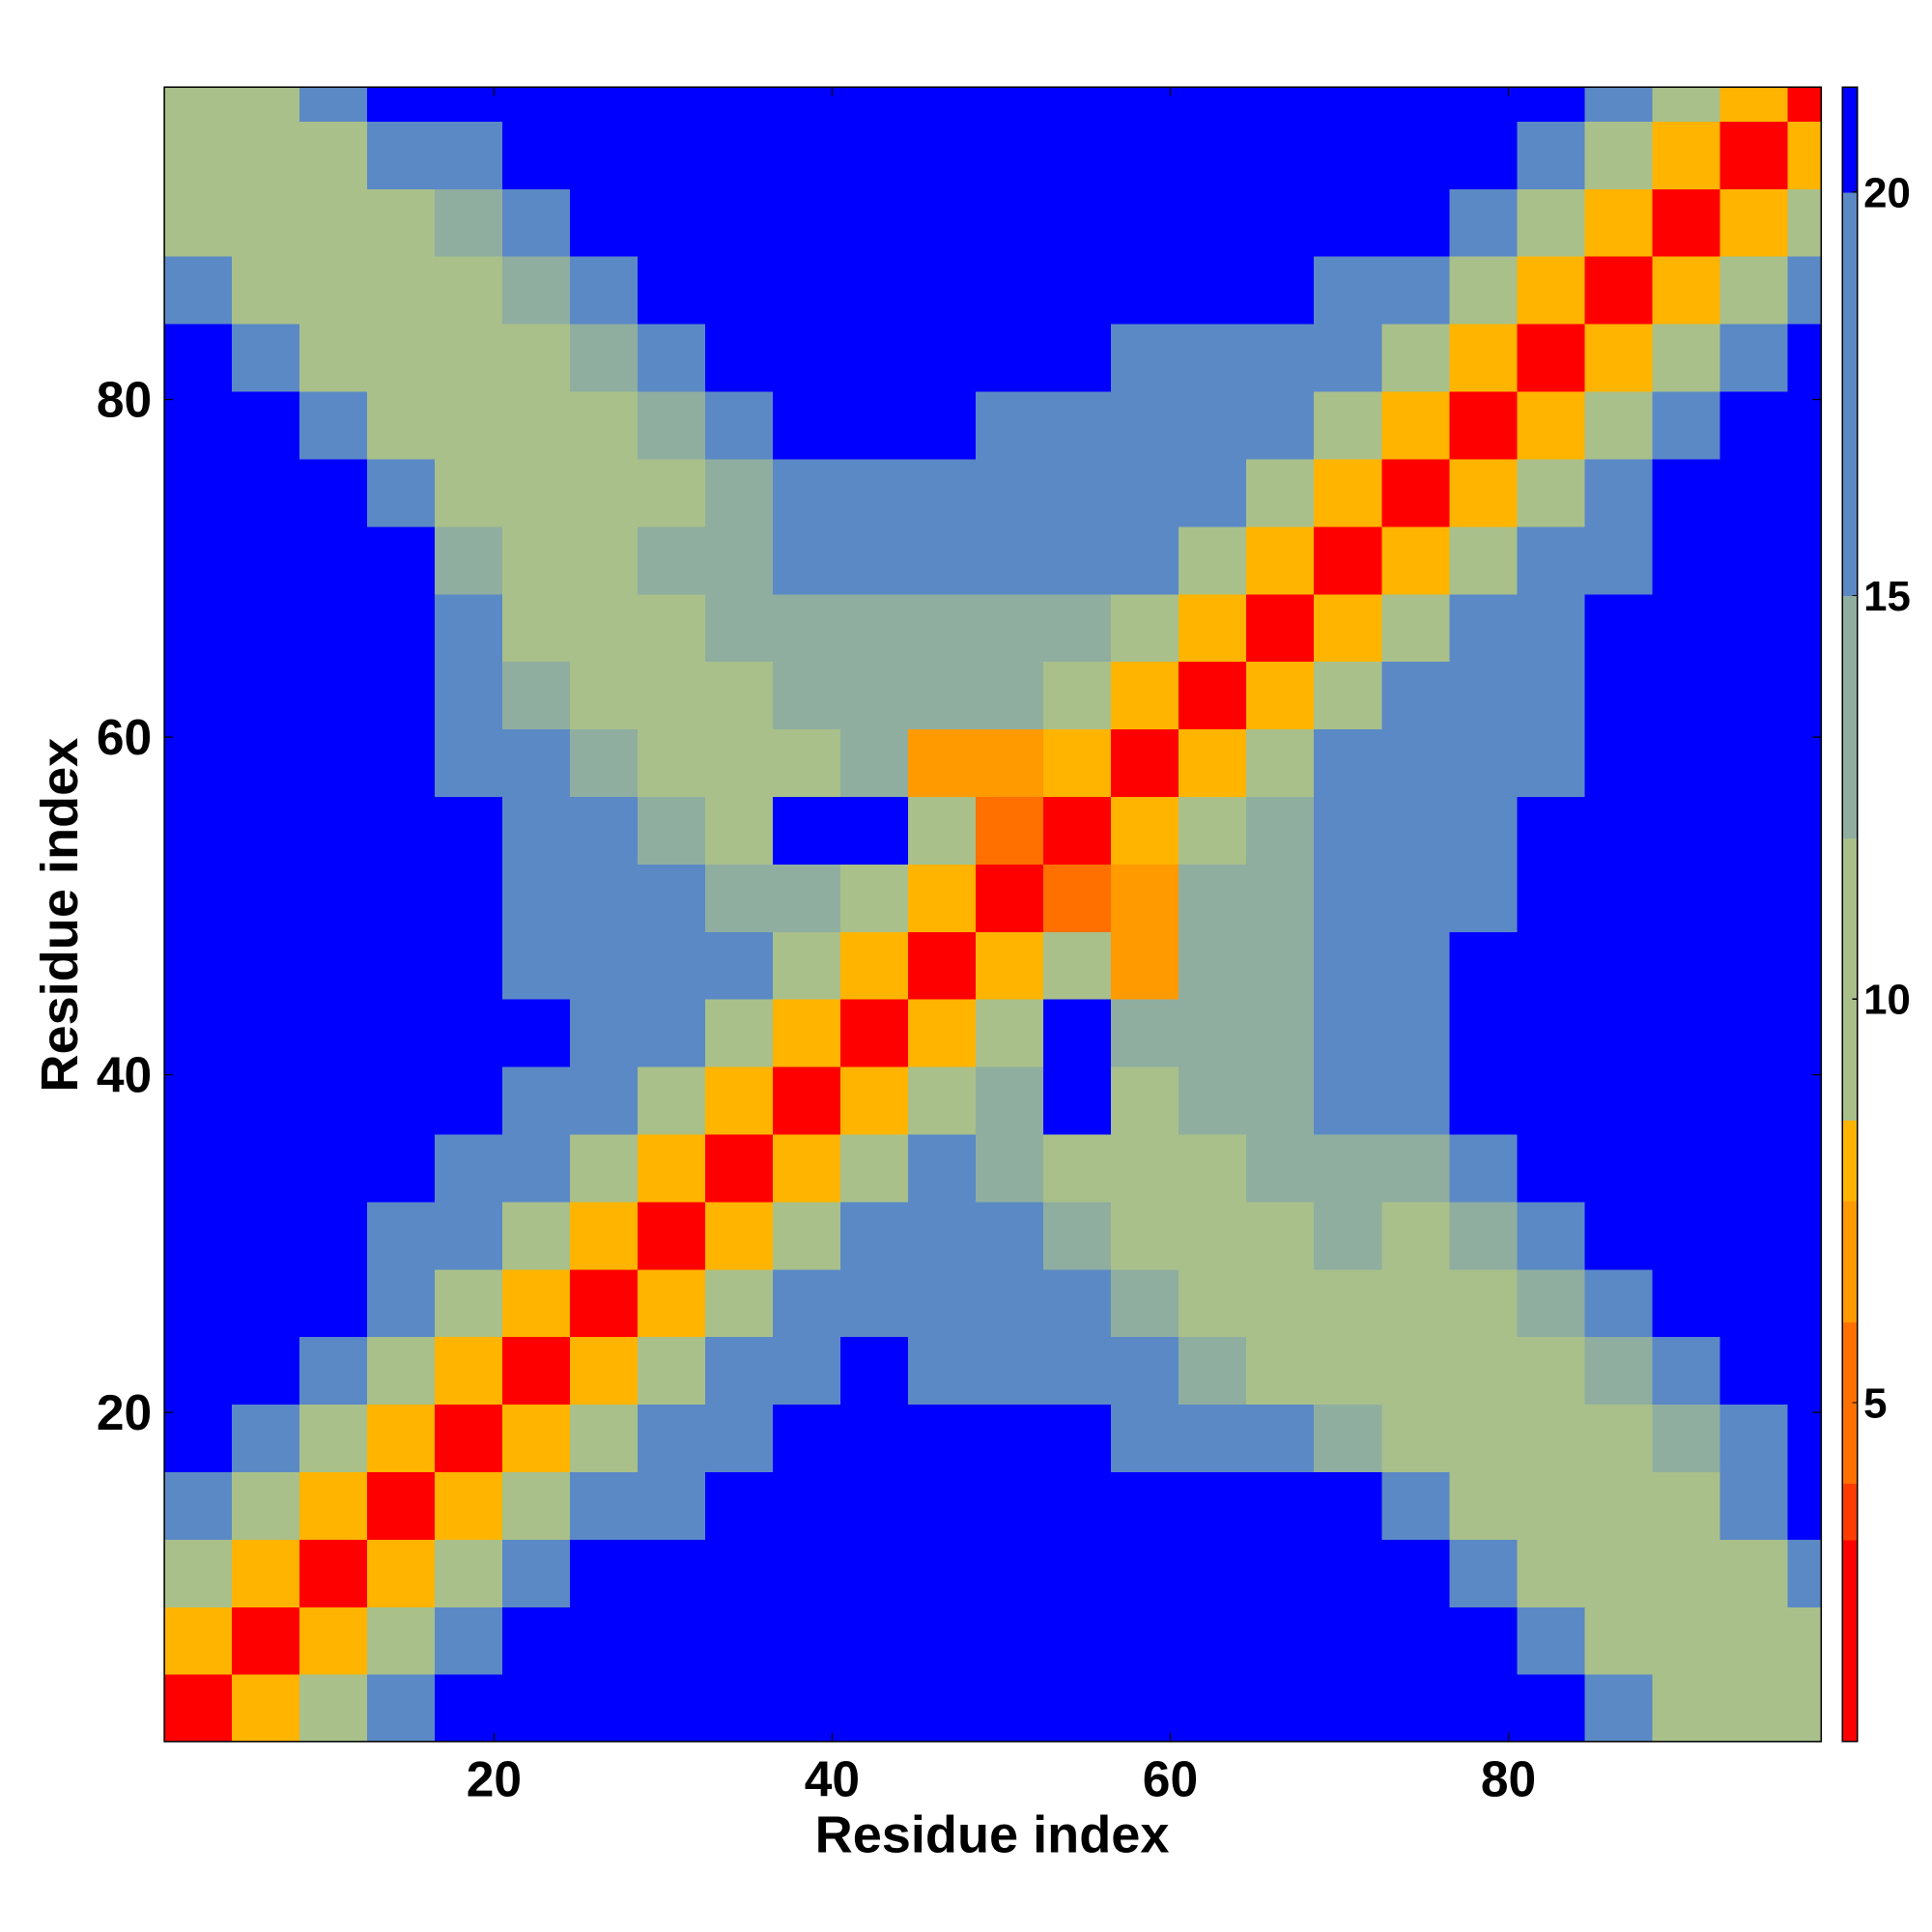  What do you see at coordinates (1875, 1403) in the screenshot?
I see `colorbar-tick-label: 5` at bounding box center [1875, 1403].